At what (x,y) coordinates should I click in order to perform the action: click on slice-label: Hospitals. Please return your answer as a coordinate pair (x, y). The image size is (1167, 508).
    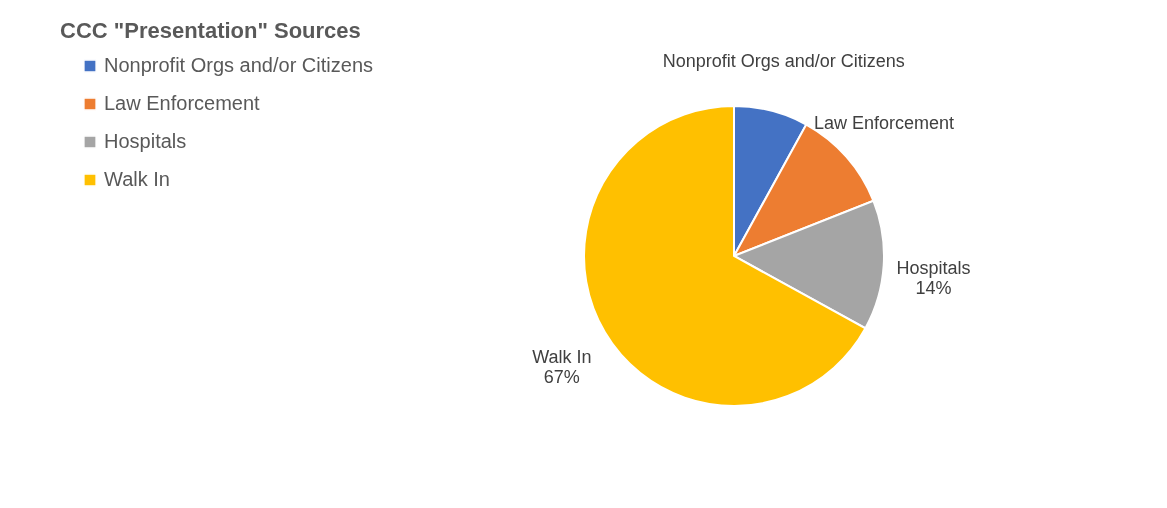
    Looking at the image, I should click on (933, 267).